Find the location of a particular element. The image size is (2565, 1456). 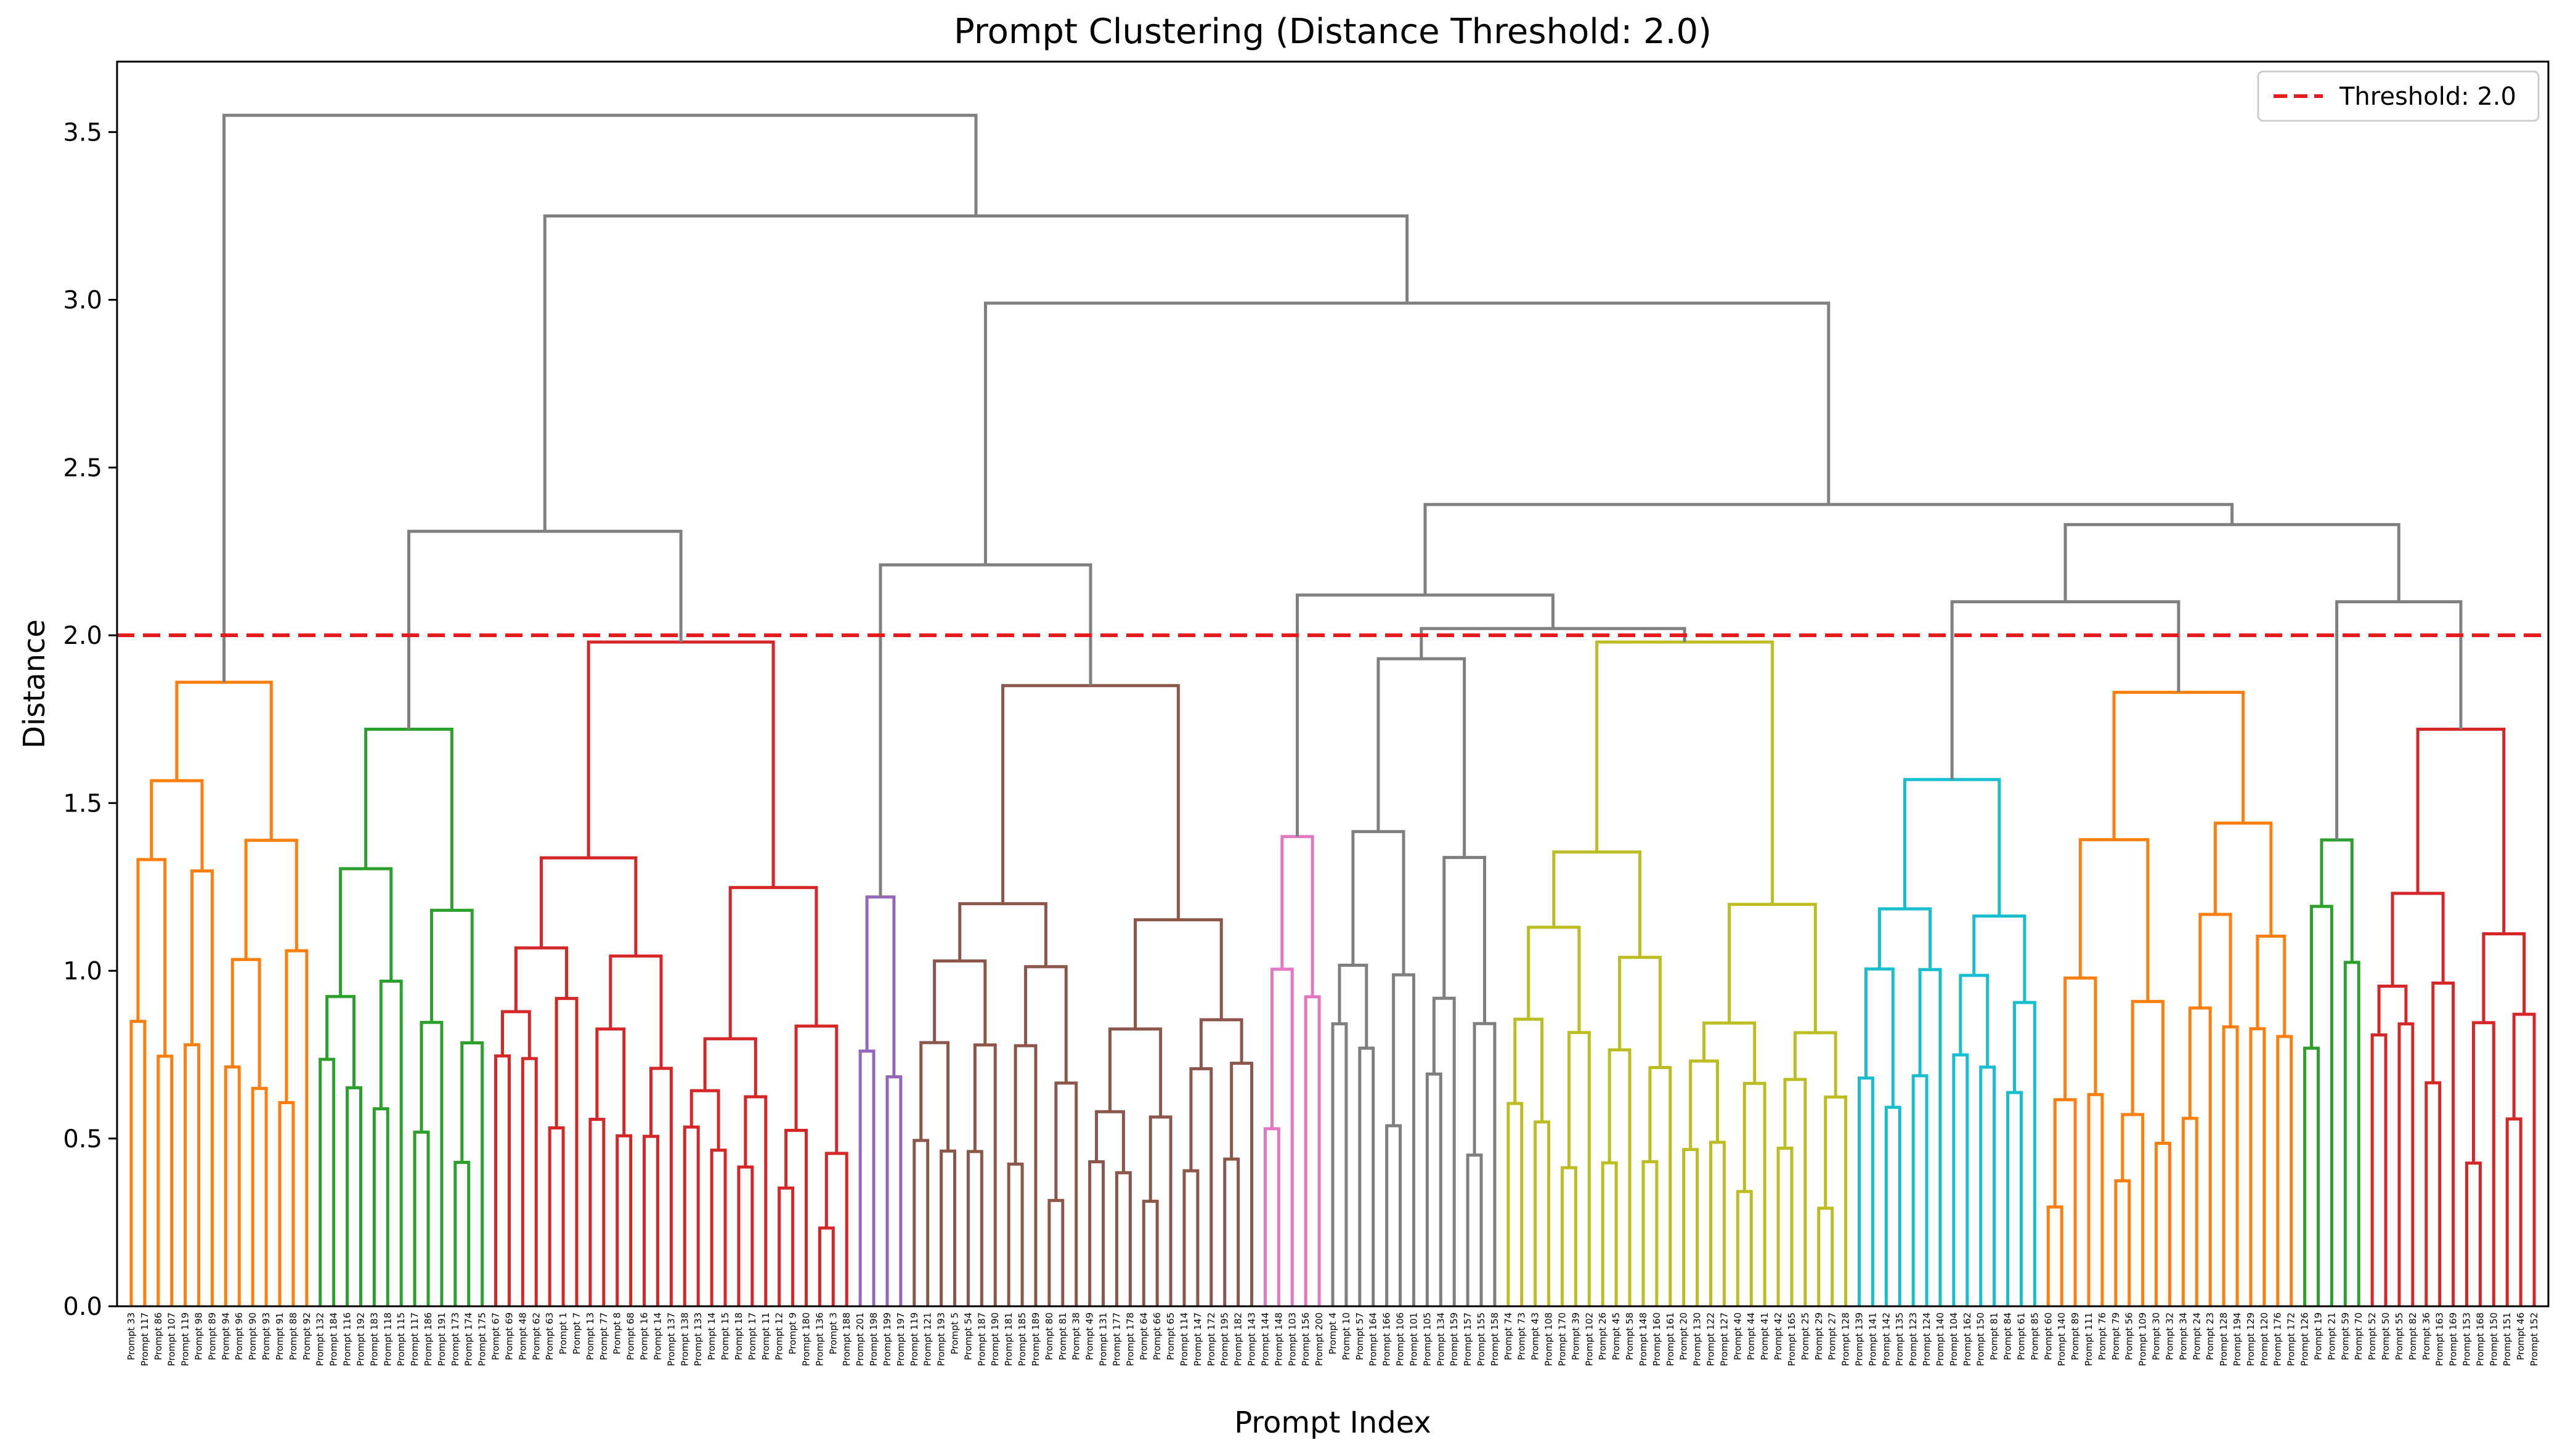

y-tick-label: 1.0 is located at coordinates (82, 972).